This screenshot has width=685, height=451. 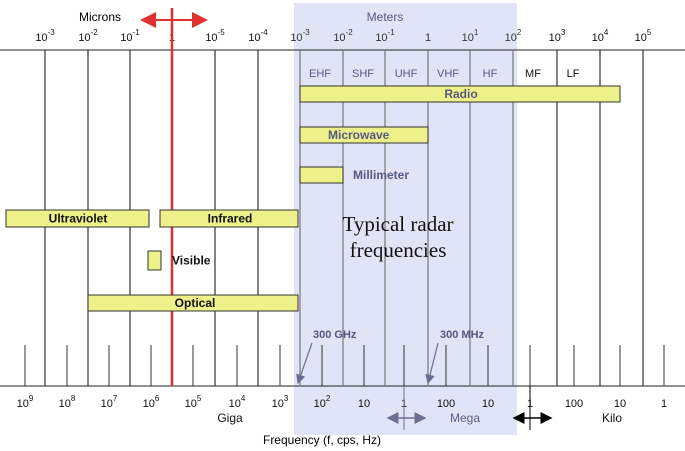 What do you see at coordinates (398, 250) in the screenshot?
I see `radar-text: frequencies` at bounding box center [398, 250].